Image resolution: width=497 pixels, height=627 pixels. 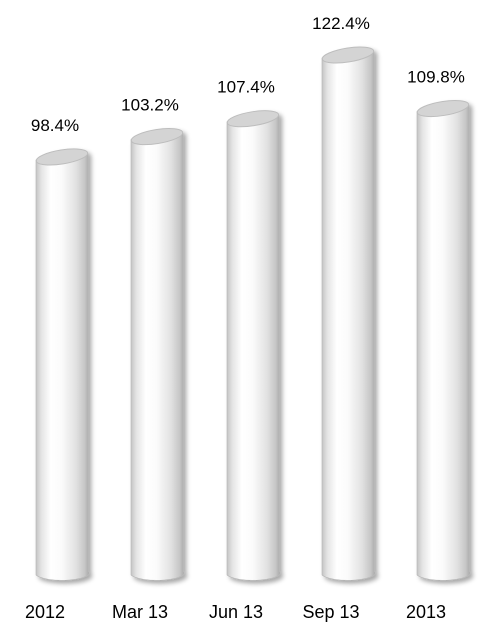 I want to click on data-label: 98.4%, so click(x=55, y=125).